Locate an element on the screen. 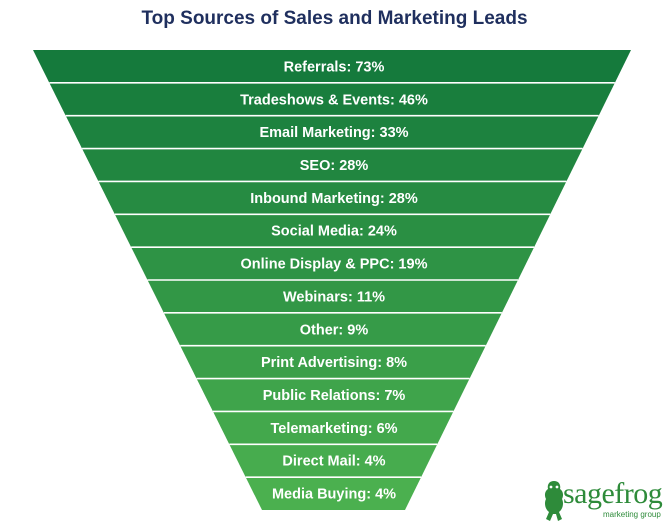 The width and height of the screenshot is (669, 529). segment-label: Email Marketing: 33% is located at coordinates (333, 133).